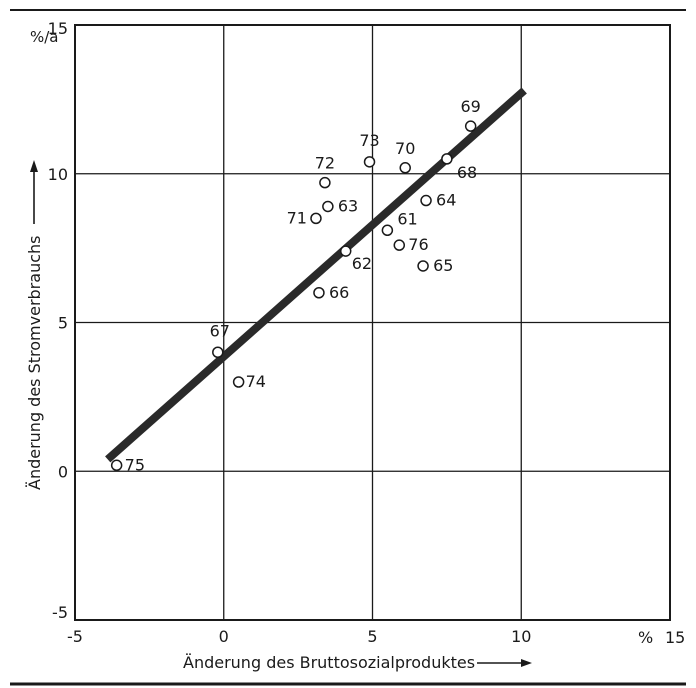  I want to click on x-tick-label: -5, so click(75, 636).